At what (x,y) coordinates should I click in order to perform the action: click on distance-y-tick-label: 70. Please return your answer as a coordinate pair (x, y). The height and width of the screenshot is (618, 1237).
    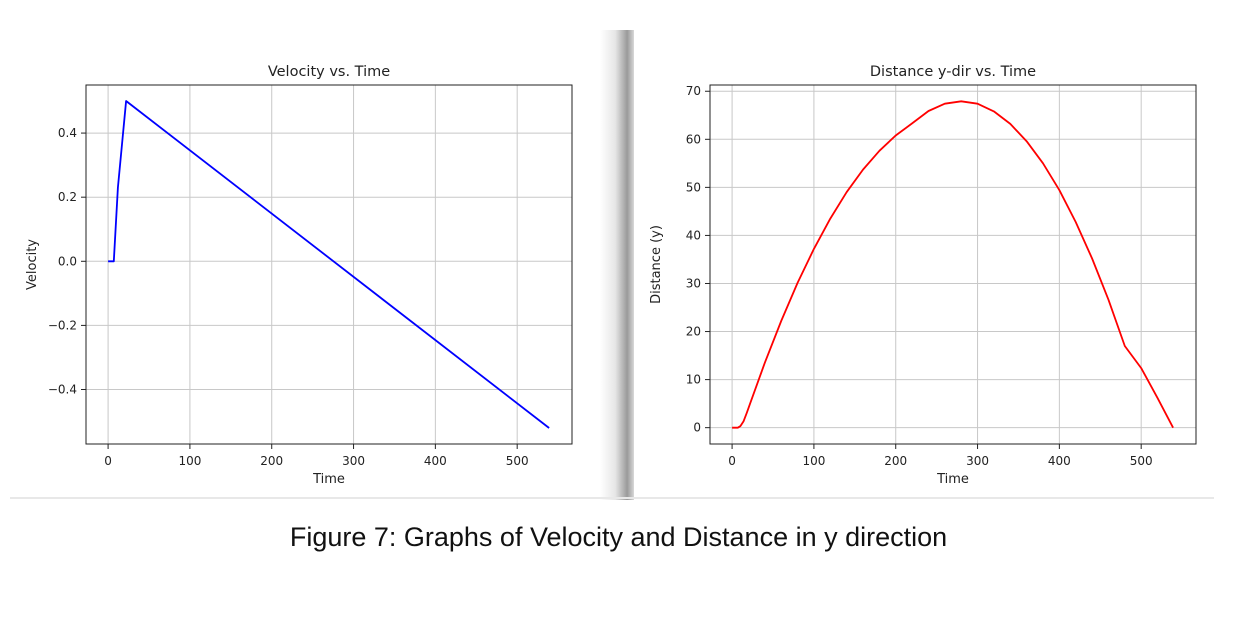
    Looking at the image, I should click on (693, 91).